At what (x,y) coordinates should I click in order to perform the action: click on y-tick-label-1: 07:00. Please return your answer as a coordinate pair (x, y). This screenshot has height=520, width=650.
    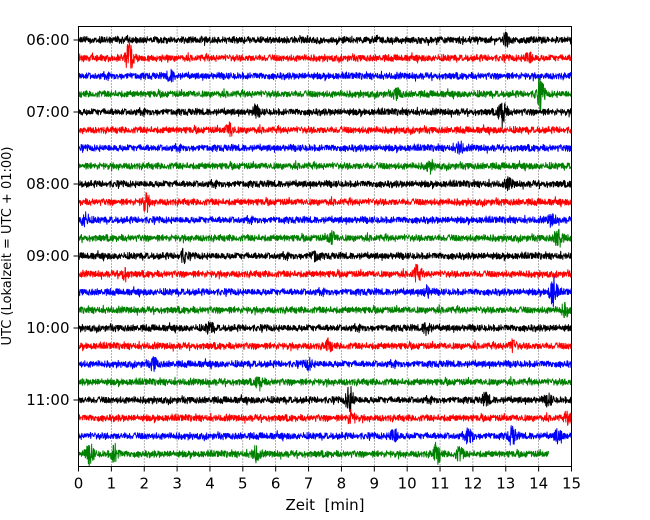
    Looking at the image, I should click on (47, 112).